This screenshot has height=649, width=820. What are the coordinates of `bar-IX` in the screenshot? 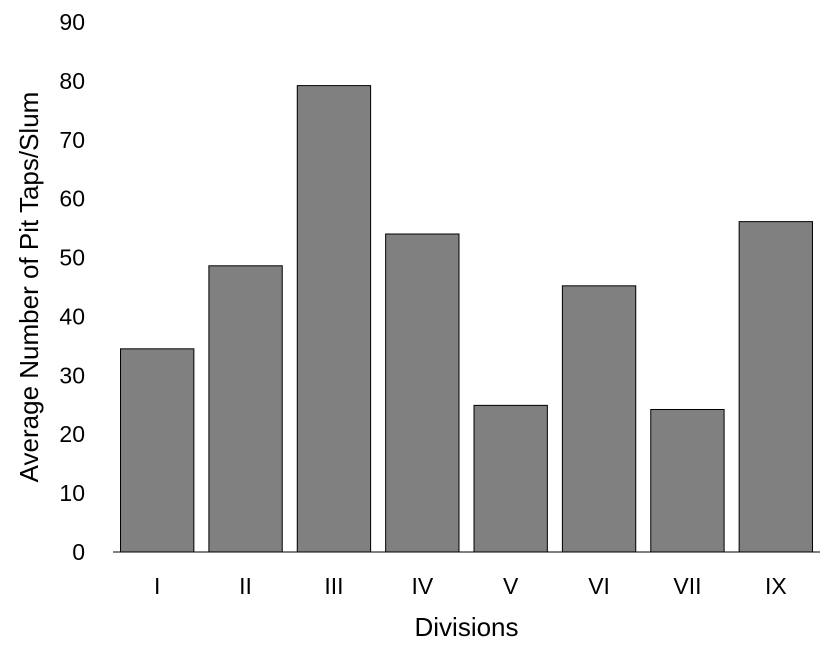 It's located at (775, 387).